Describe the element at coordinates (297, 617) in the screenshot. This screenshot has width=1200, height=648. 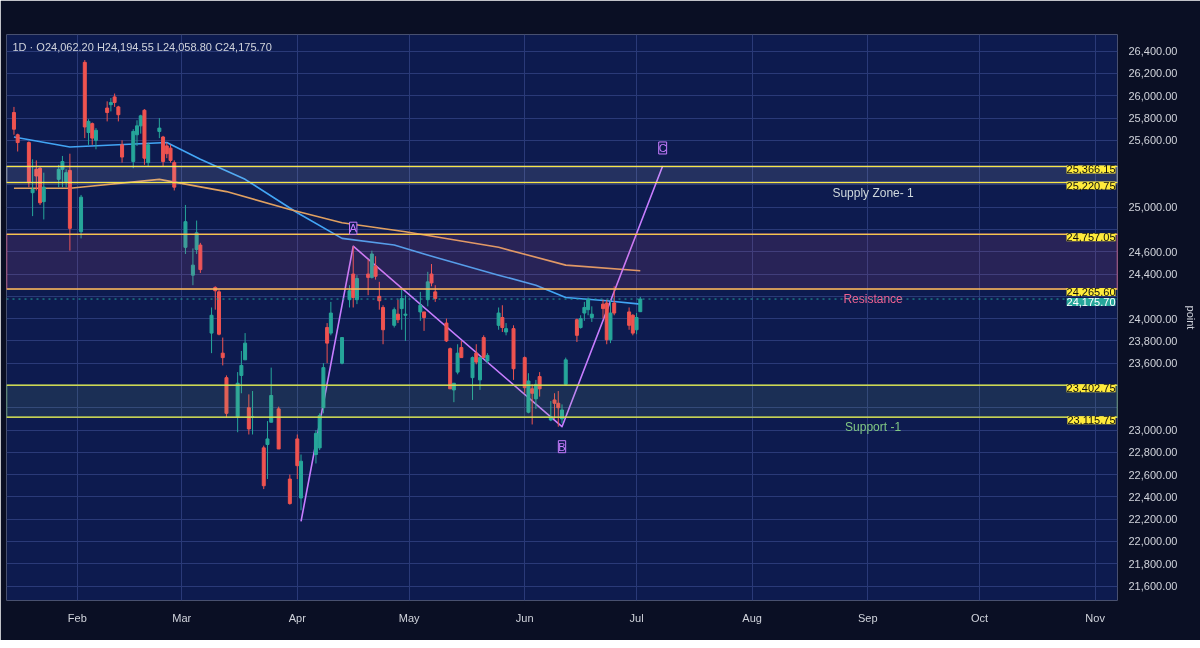
I see `x-tick-label: Apr` at that location.